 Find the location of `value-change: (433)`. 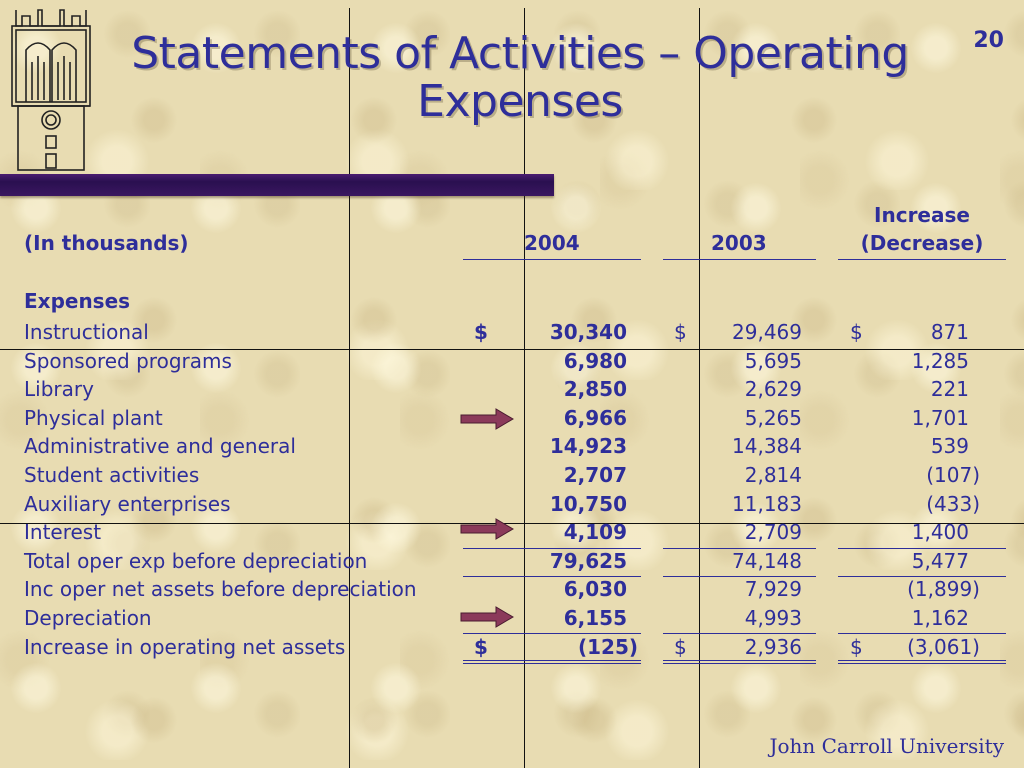

value-change: (433) is located at coordinates (953, 504).